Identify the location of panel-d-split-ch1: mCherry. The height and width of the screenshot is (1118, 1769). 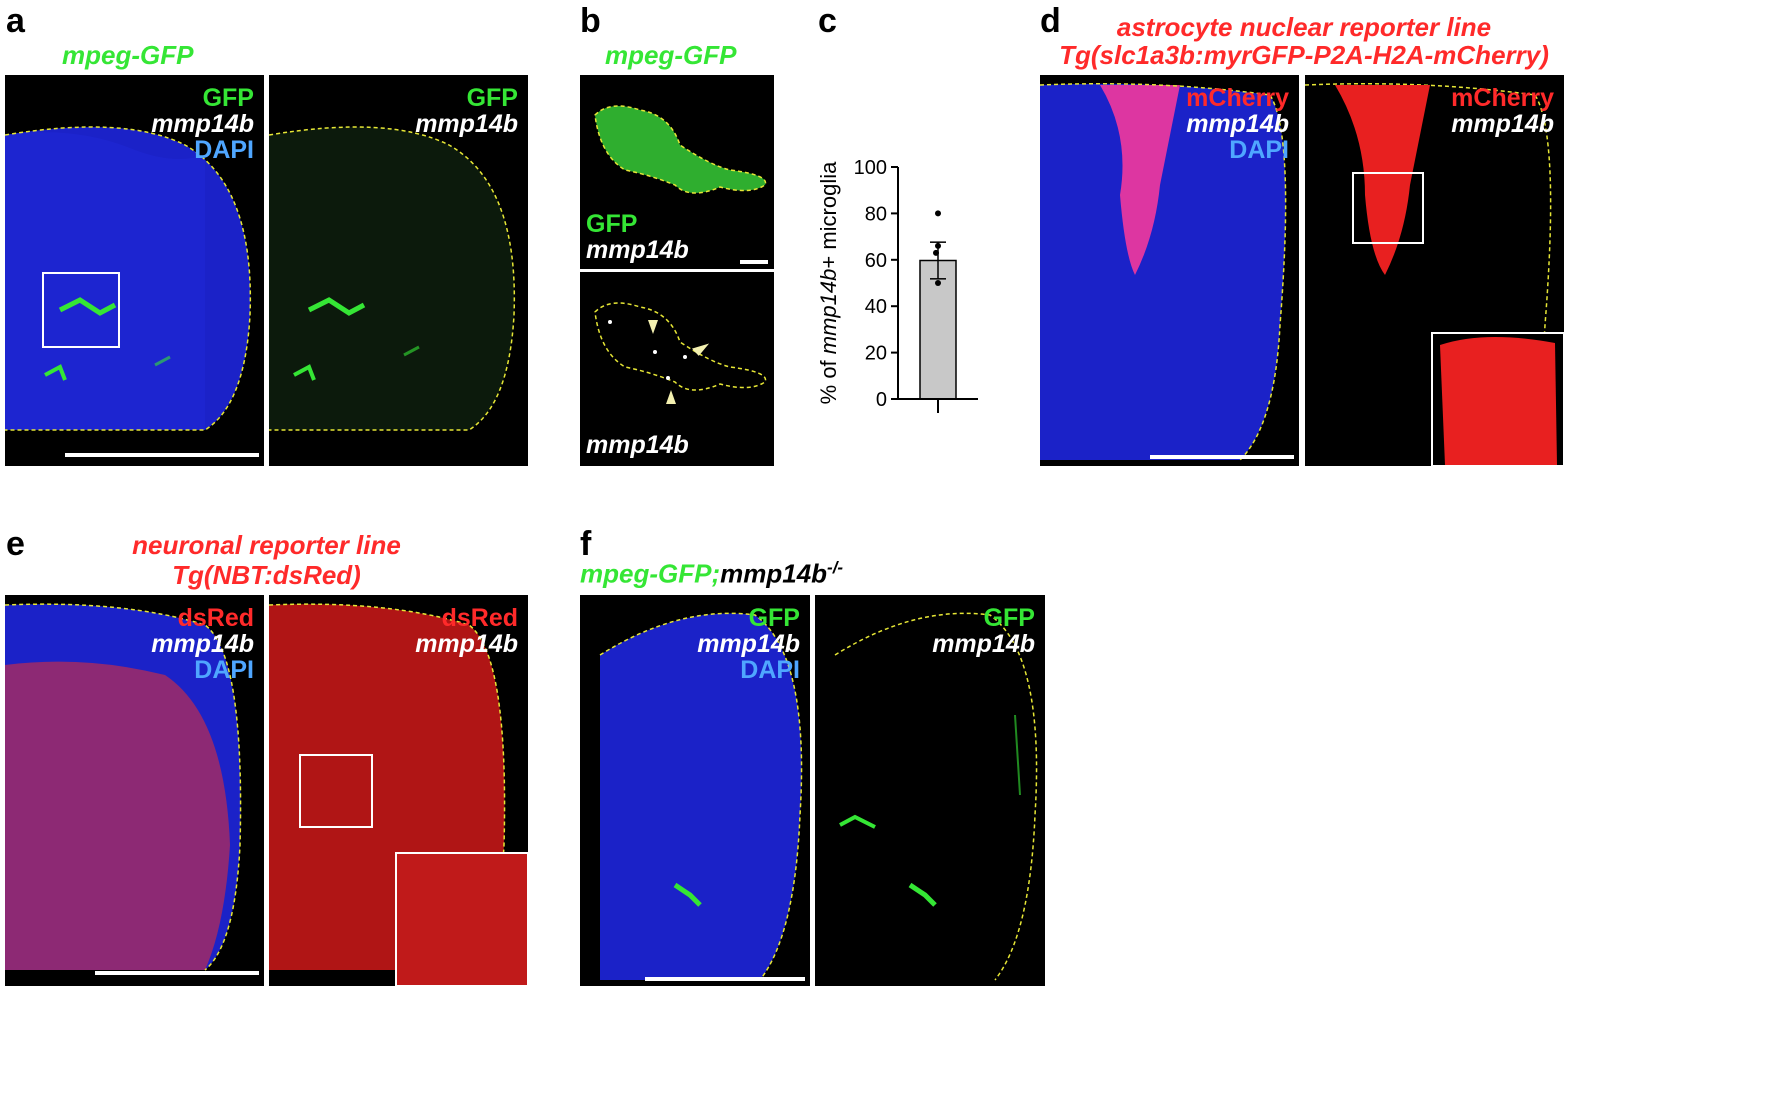
(1502, 98).